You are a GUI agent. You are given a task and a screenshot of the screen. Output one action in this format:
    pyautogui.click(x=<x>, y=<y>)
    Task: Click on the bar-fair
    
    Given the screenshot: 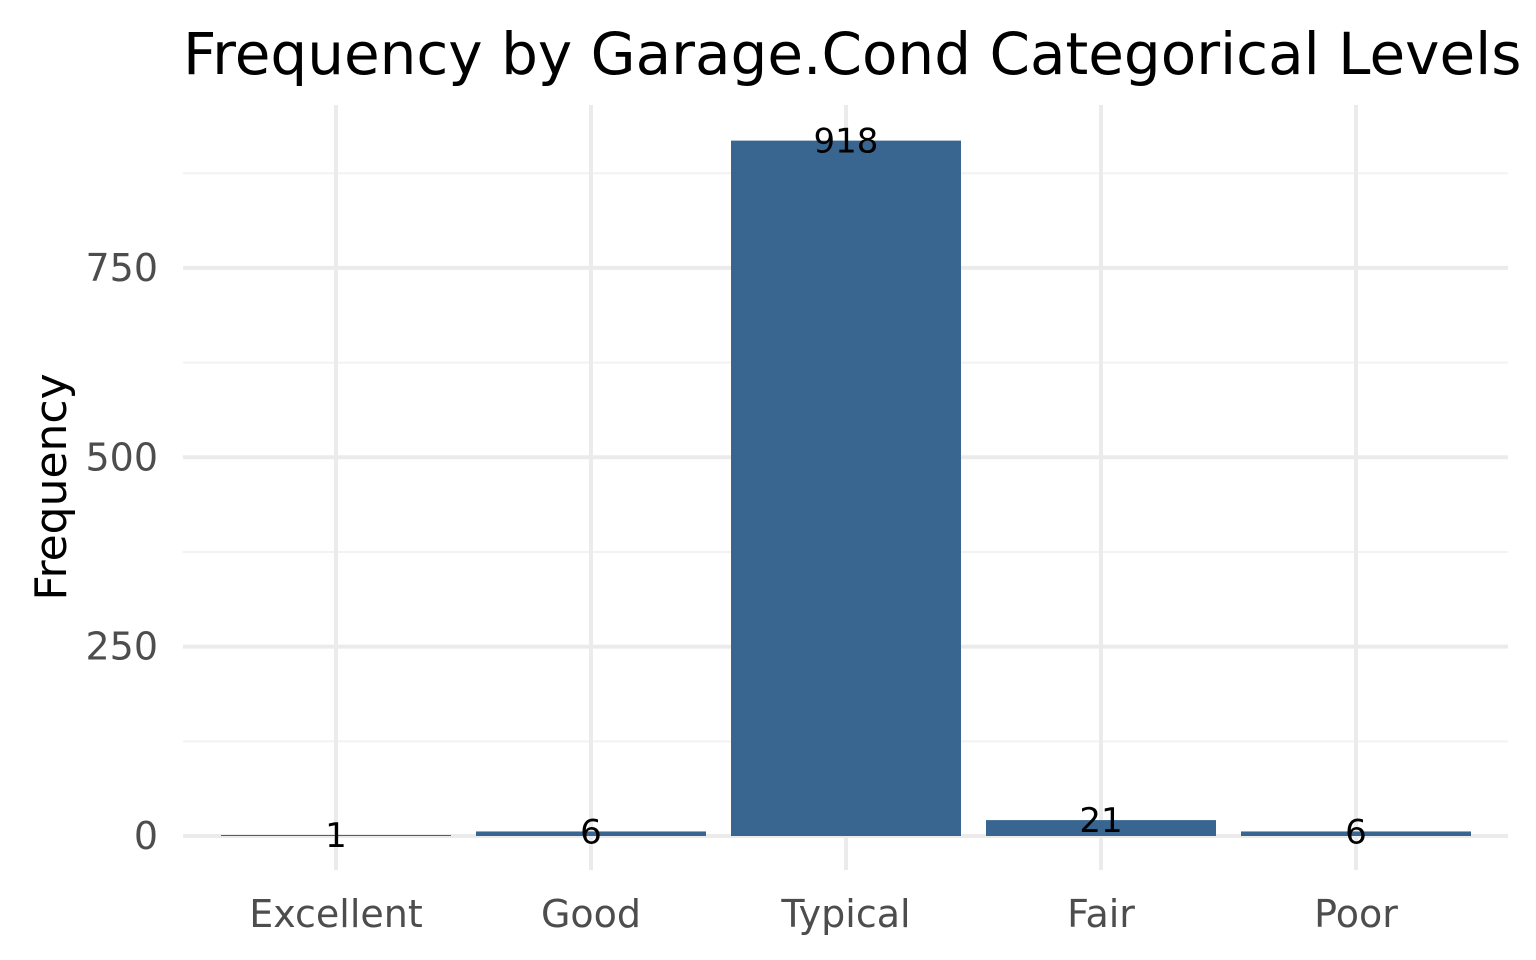 What is the action you would take?
    pyautogui.click(x=1101, y=828)
    